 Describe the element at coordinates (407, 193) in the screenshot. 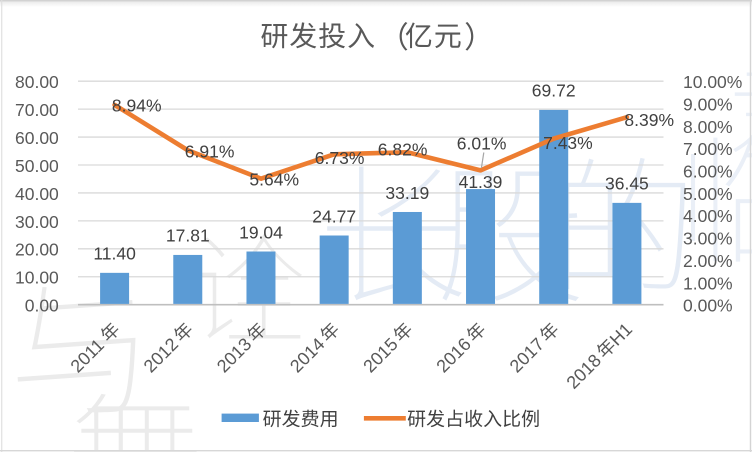

I see `svg-text: 33.19` at that location.